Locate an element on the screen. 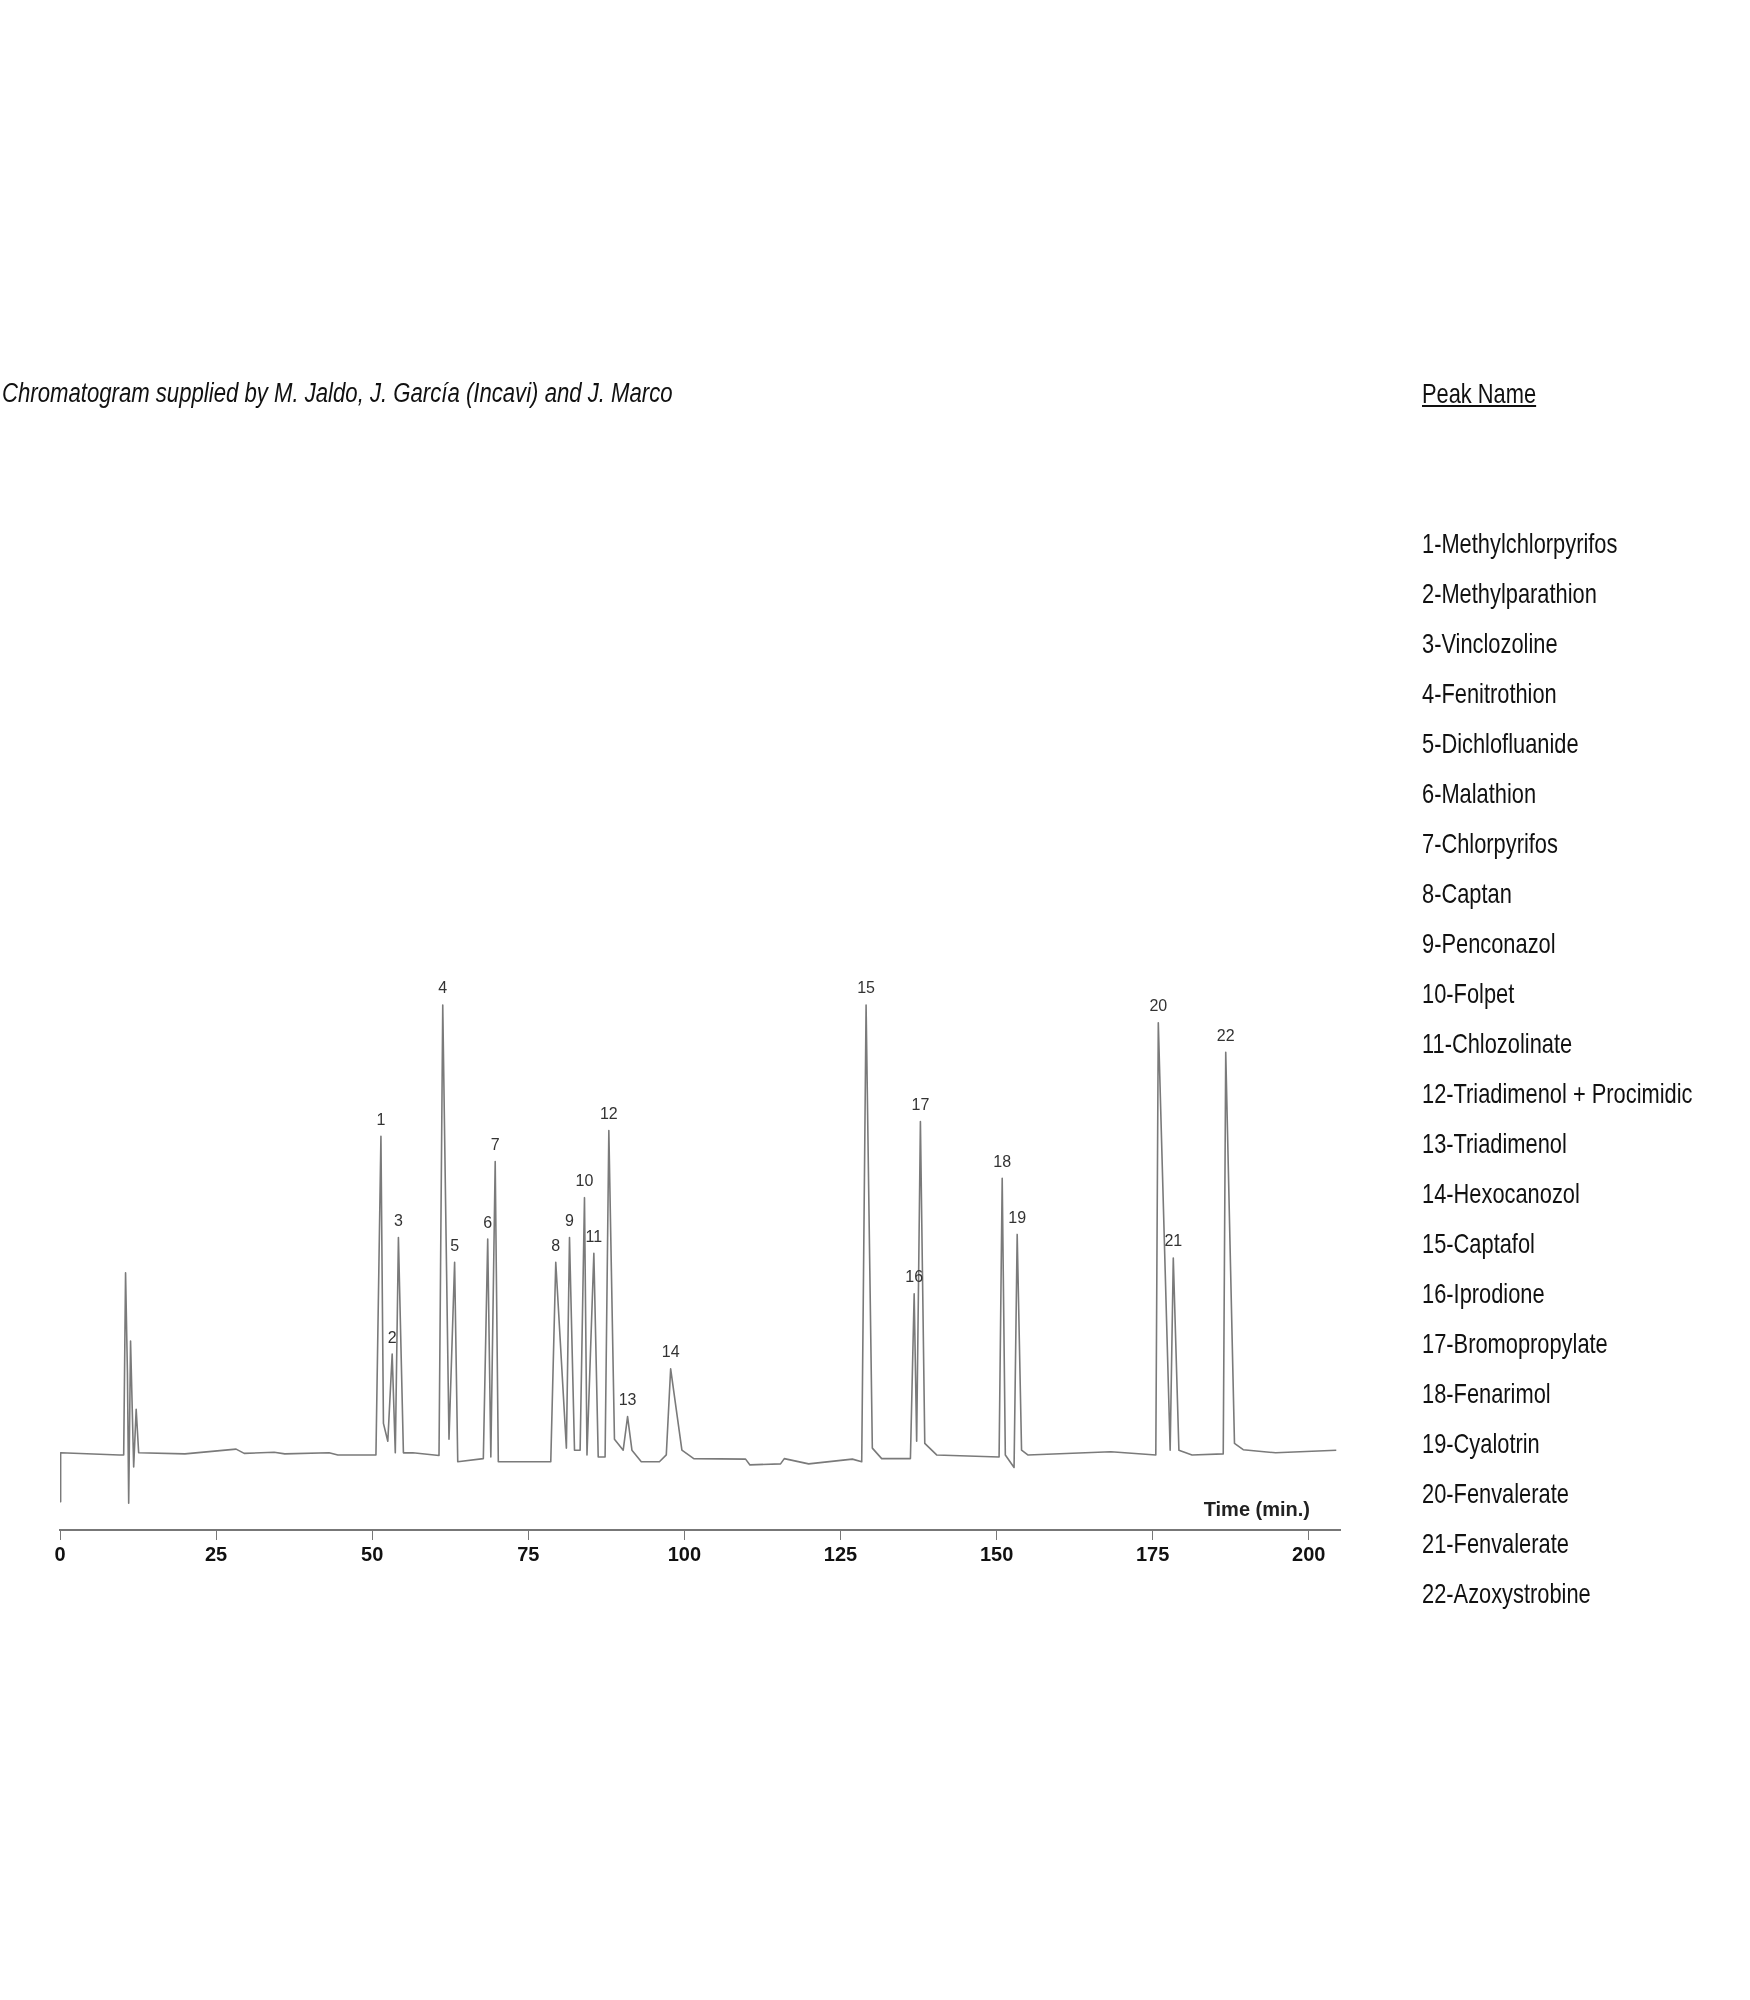 The height and width of the screenshot is (2000, 1750). text: Peak Name is located at coordinates (1480, 394).